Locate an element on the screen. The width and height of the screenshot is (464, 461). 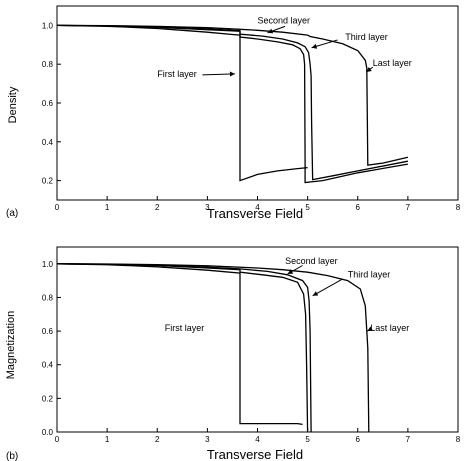
a-y-tick-label: 0.2 is located at coordinates (48, 181).